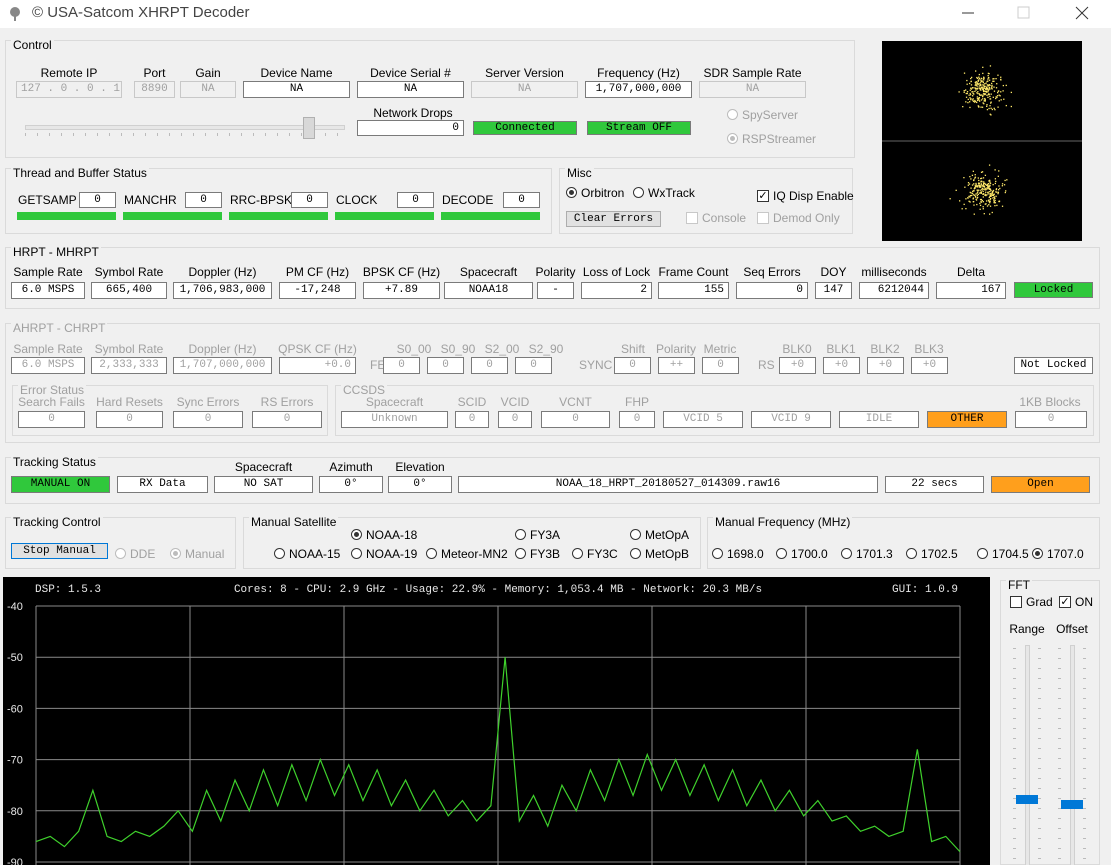  I want to click on field-label: Metric, so click(720, 349).